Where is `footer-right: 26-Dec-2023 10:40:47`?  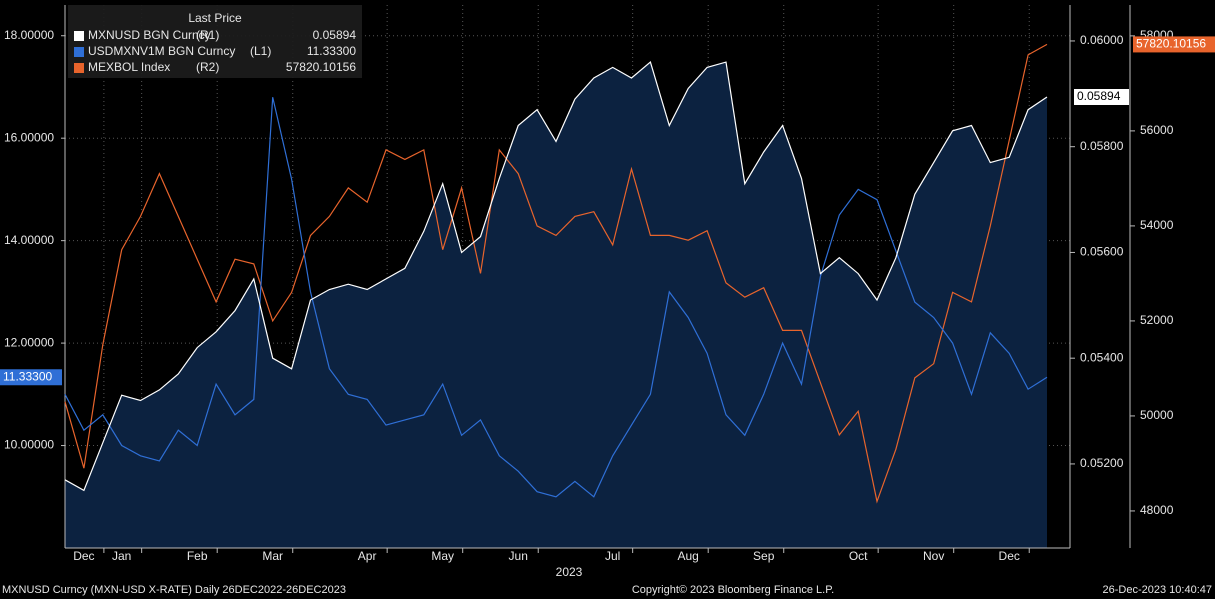 footer-right: 26-Dec-2023 10:40:47 is located at coordinates (1157, 590).